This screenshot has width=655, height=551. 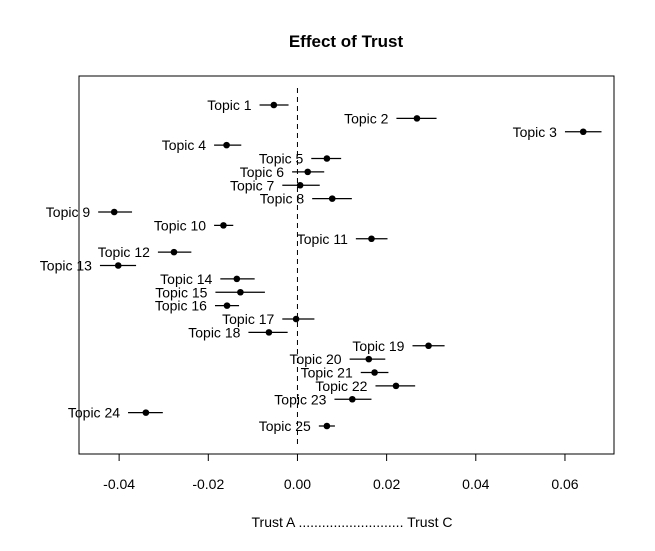 I want to click on topic-label: Topic 19, so click(x=378, y=346).